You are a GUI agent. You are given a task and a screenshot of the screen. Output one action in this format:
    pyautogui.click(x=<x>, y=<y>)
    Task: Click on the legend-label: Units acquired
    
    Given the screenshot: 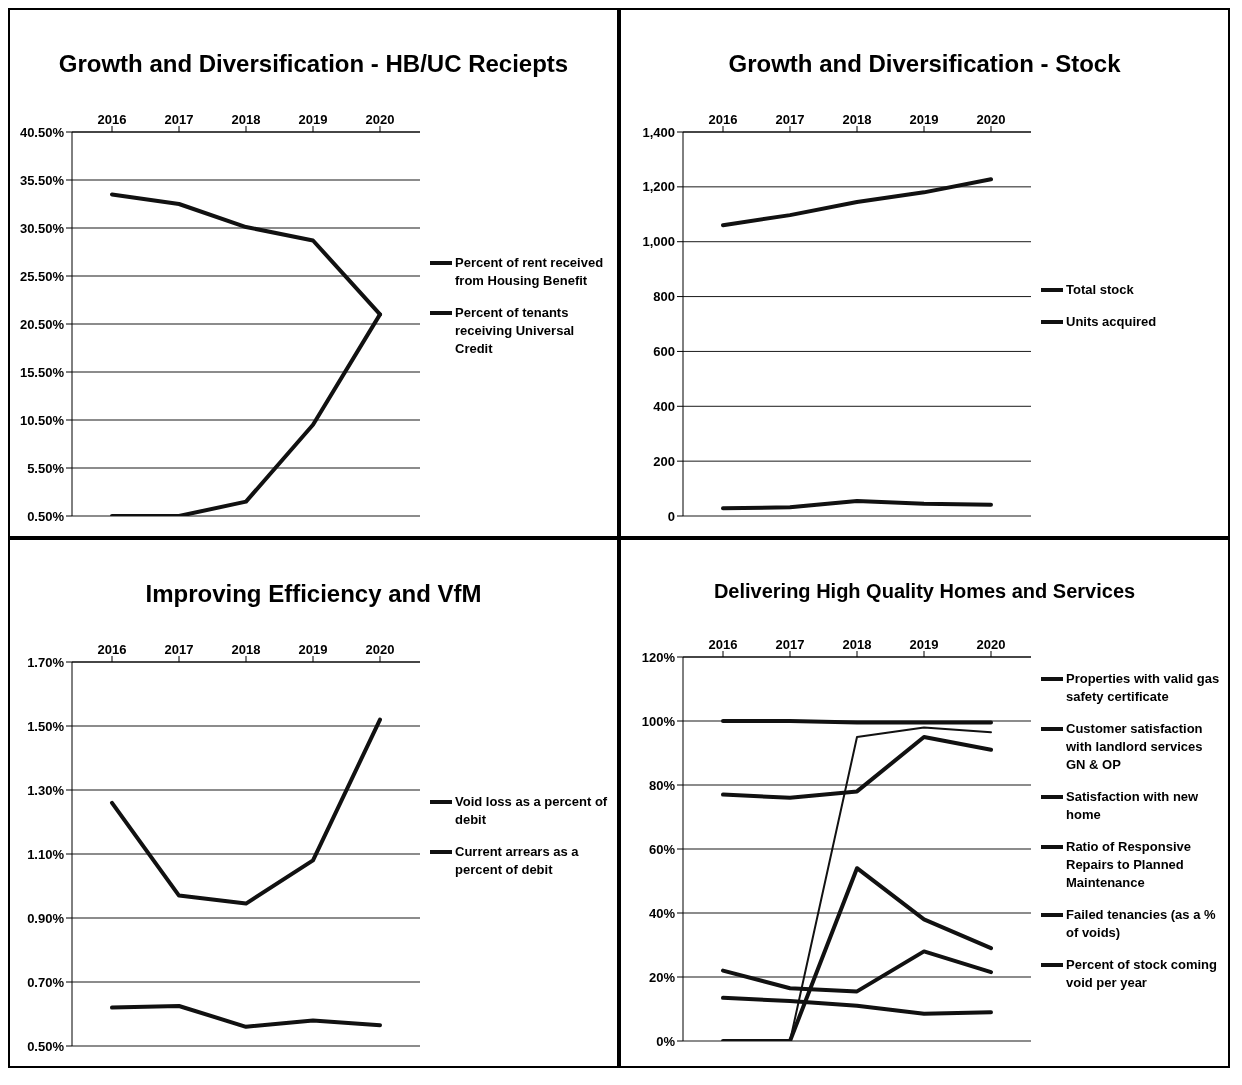 What is the action you would take?
    pyautogui.click(x=1111, y=322)
    